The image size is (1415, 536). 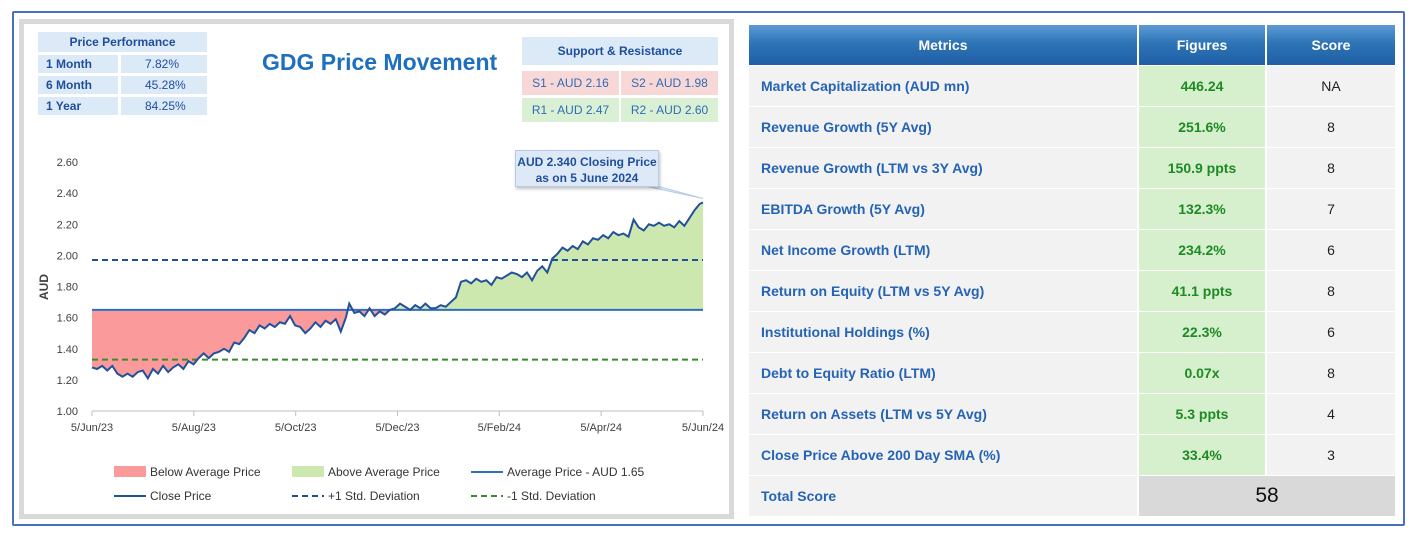 I want to click on metric-figure: 446.24, so click(x=1202, y=86).